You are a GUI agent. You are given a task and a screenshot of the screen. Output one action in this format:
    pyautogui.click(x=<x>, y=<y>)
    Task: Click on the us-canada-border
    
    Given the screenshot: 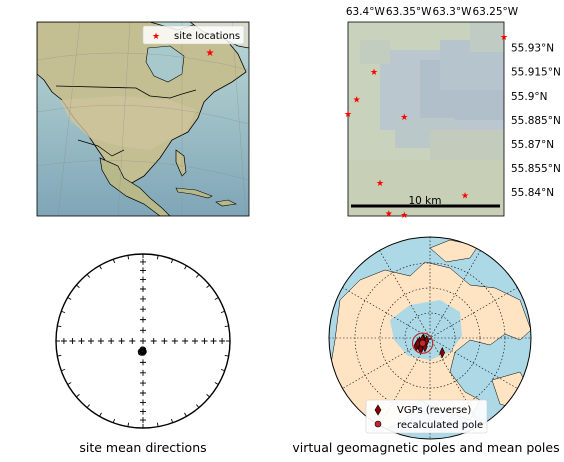 What is the action you would take?
    pyautogui.click(x=126, y=92)
    